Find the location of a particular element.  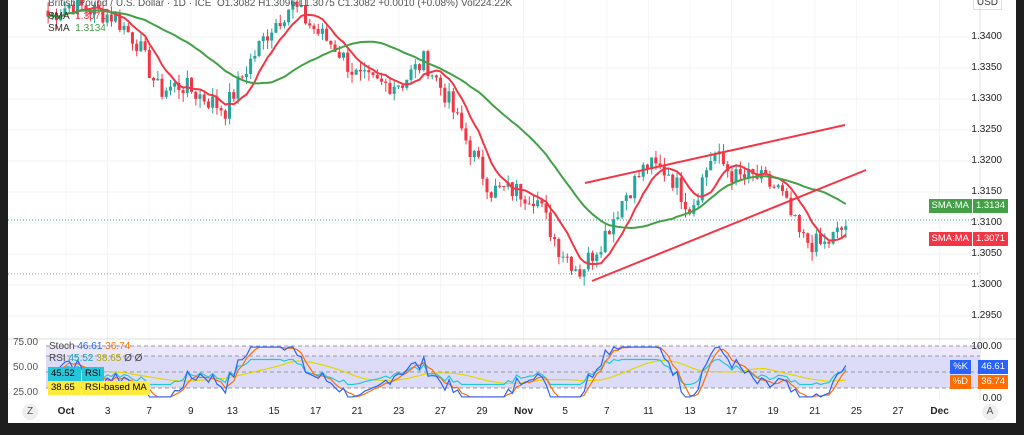

sma-value: 1.3071 is located at coordinates (90, 16).